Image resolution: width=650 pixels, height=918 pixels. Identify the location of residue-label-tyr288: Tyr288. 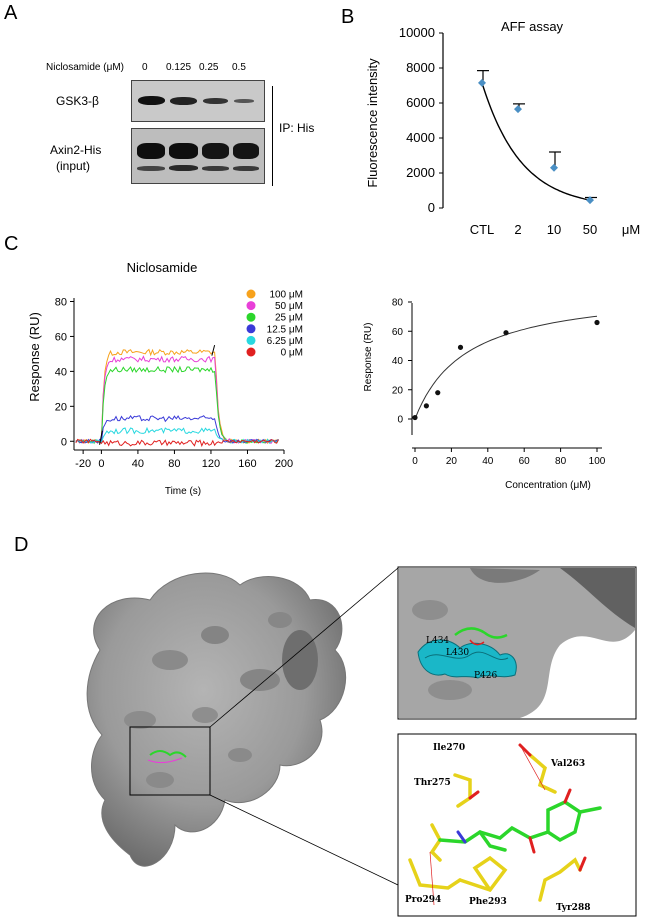
(573, 908).